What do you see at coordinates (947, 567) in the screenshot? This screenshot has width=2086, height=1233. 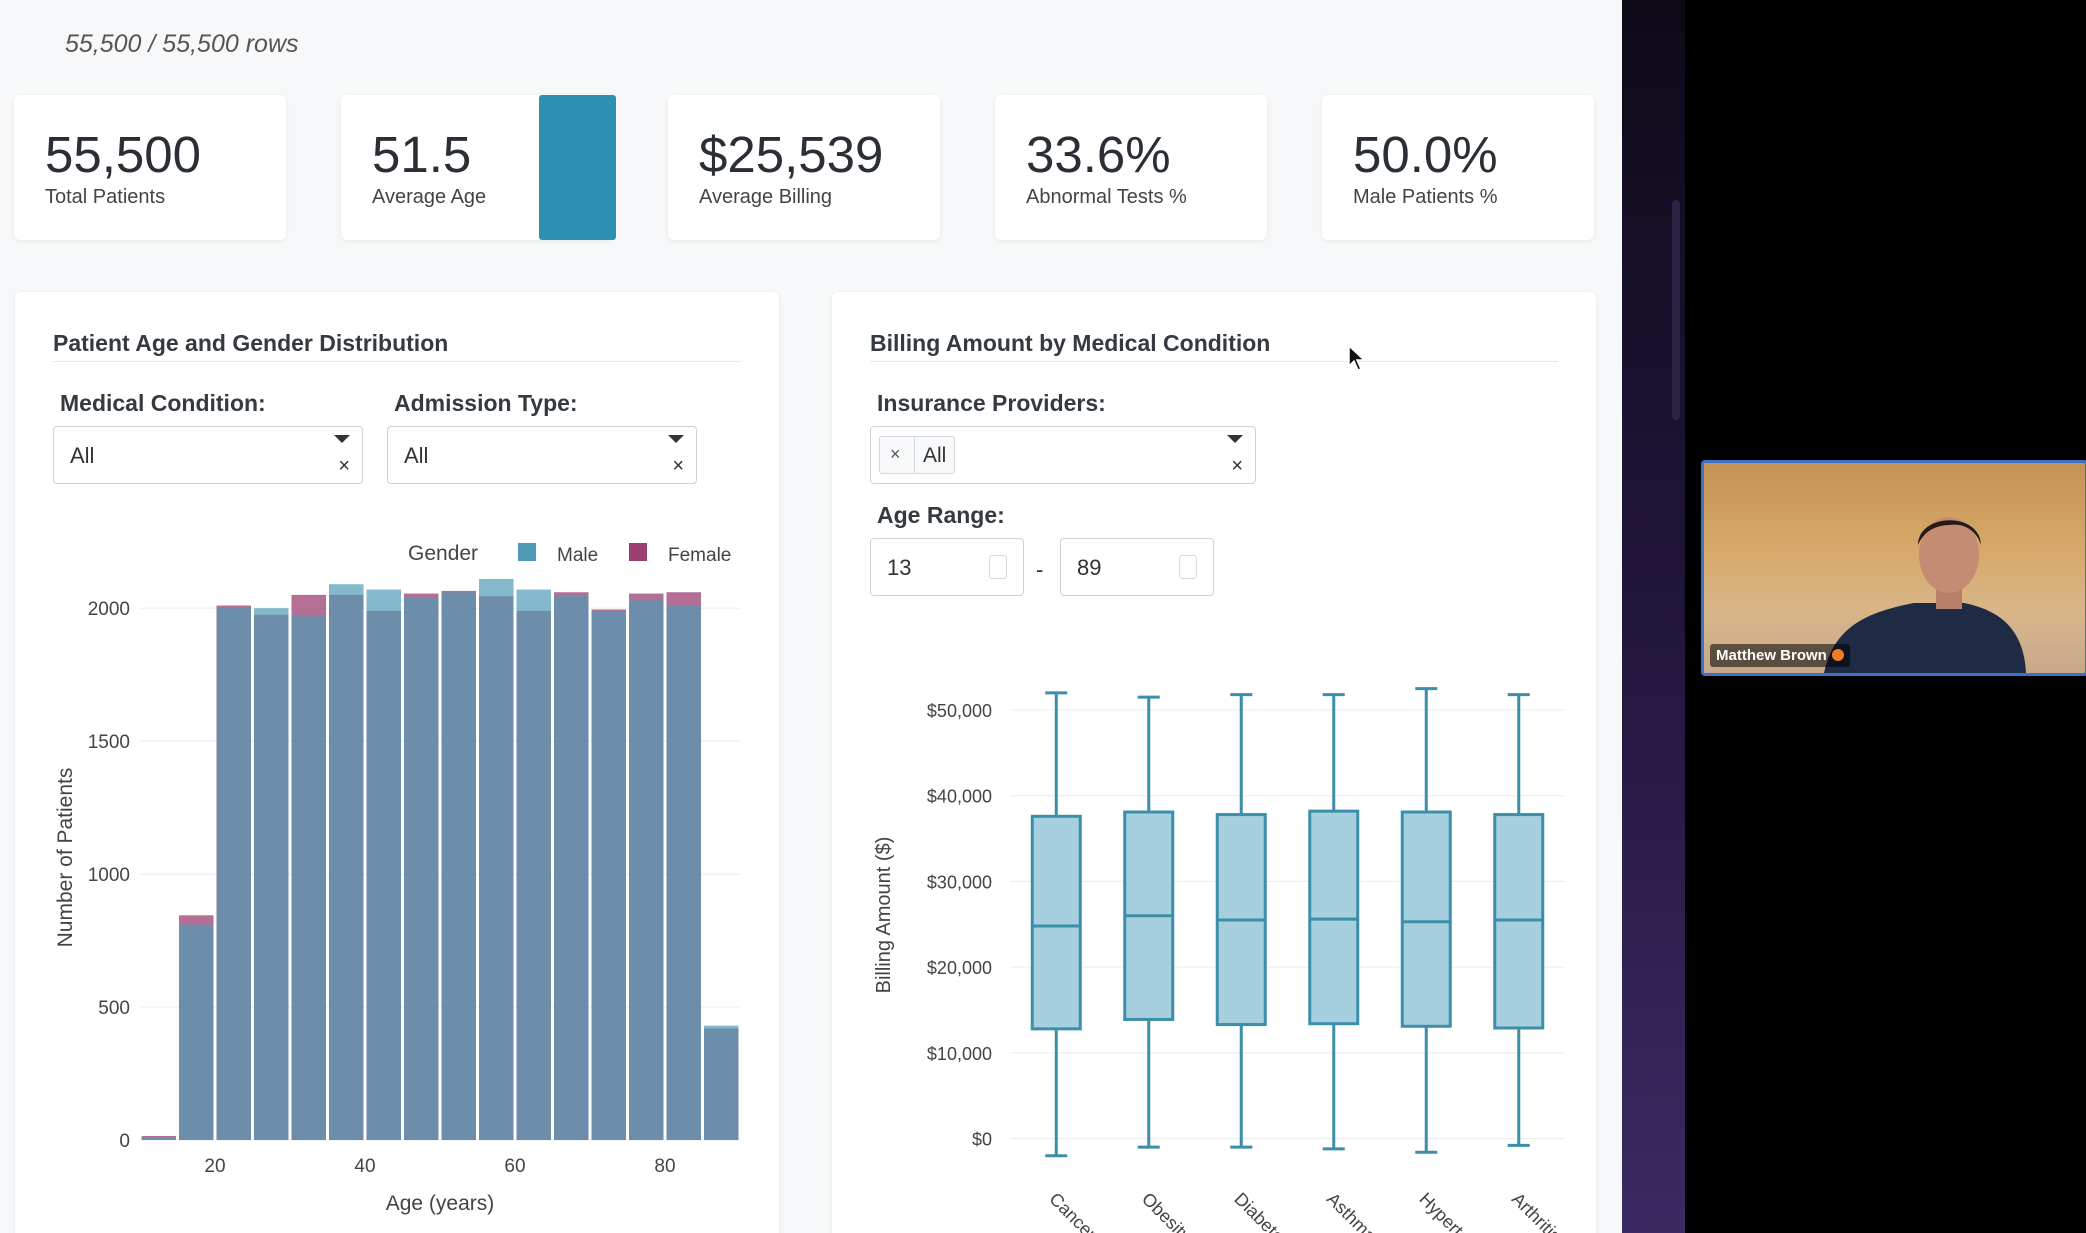 I see `age-min-input: 13` at bounding box center [947, 567].